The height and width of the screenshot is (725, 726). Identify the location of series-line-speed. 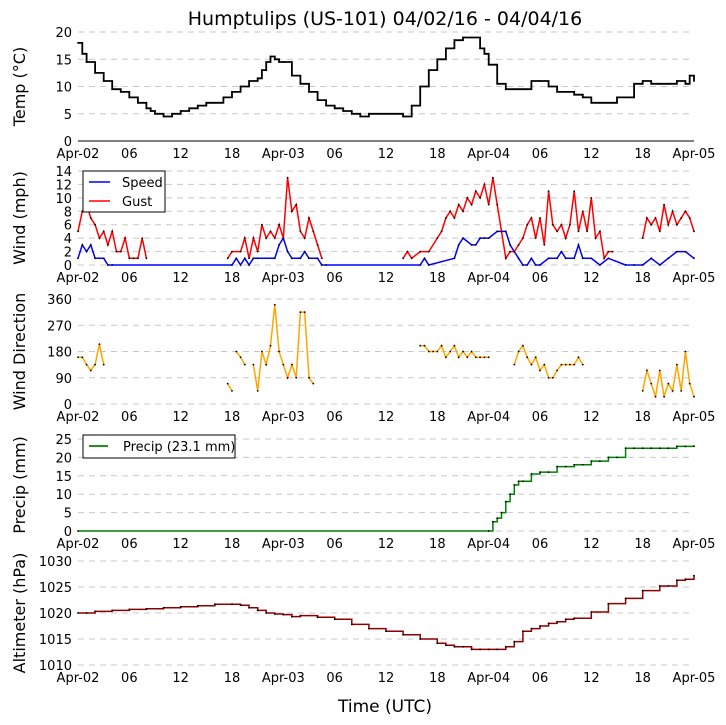
(386, 248).